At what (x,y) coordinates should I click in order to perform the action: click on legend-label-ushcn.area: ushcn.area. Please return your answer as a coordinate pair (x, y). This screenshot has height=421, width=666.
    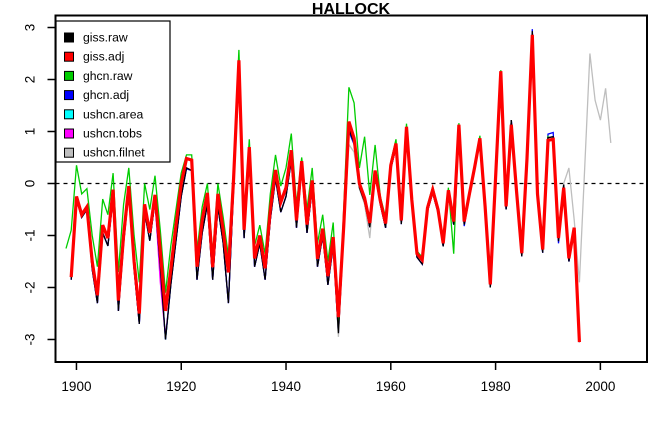
    Looking at the image, I should click on (113, 114).